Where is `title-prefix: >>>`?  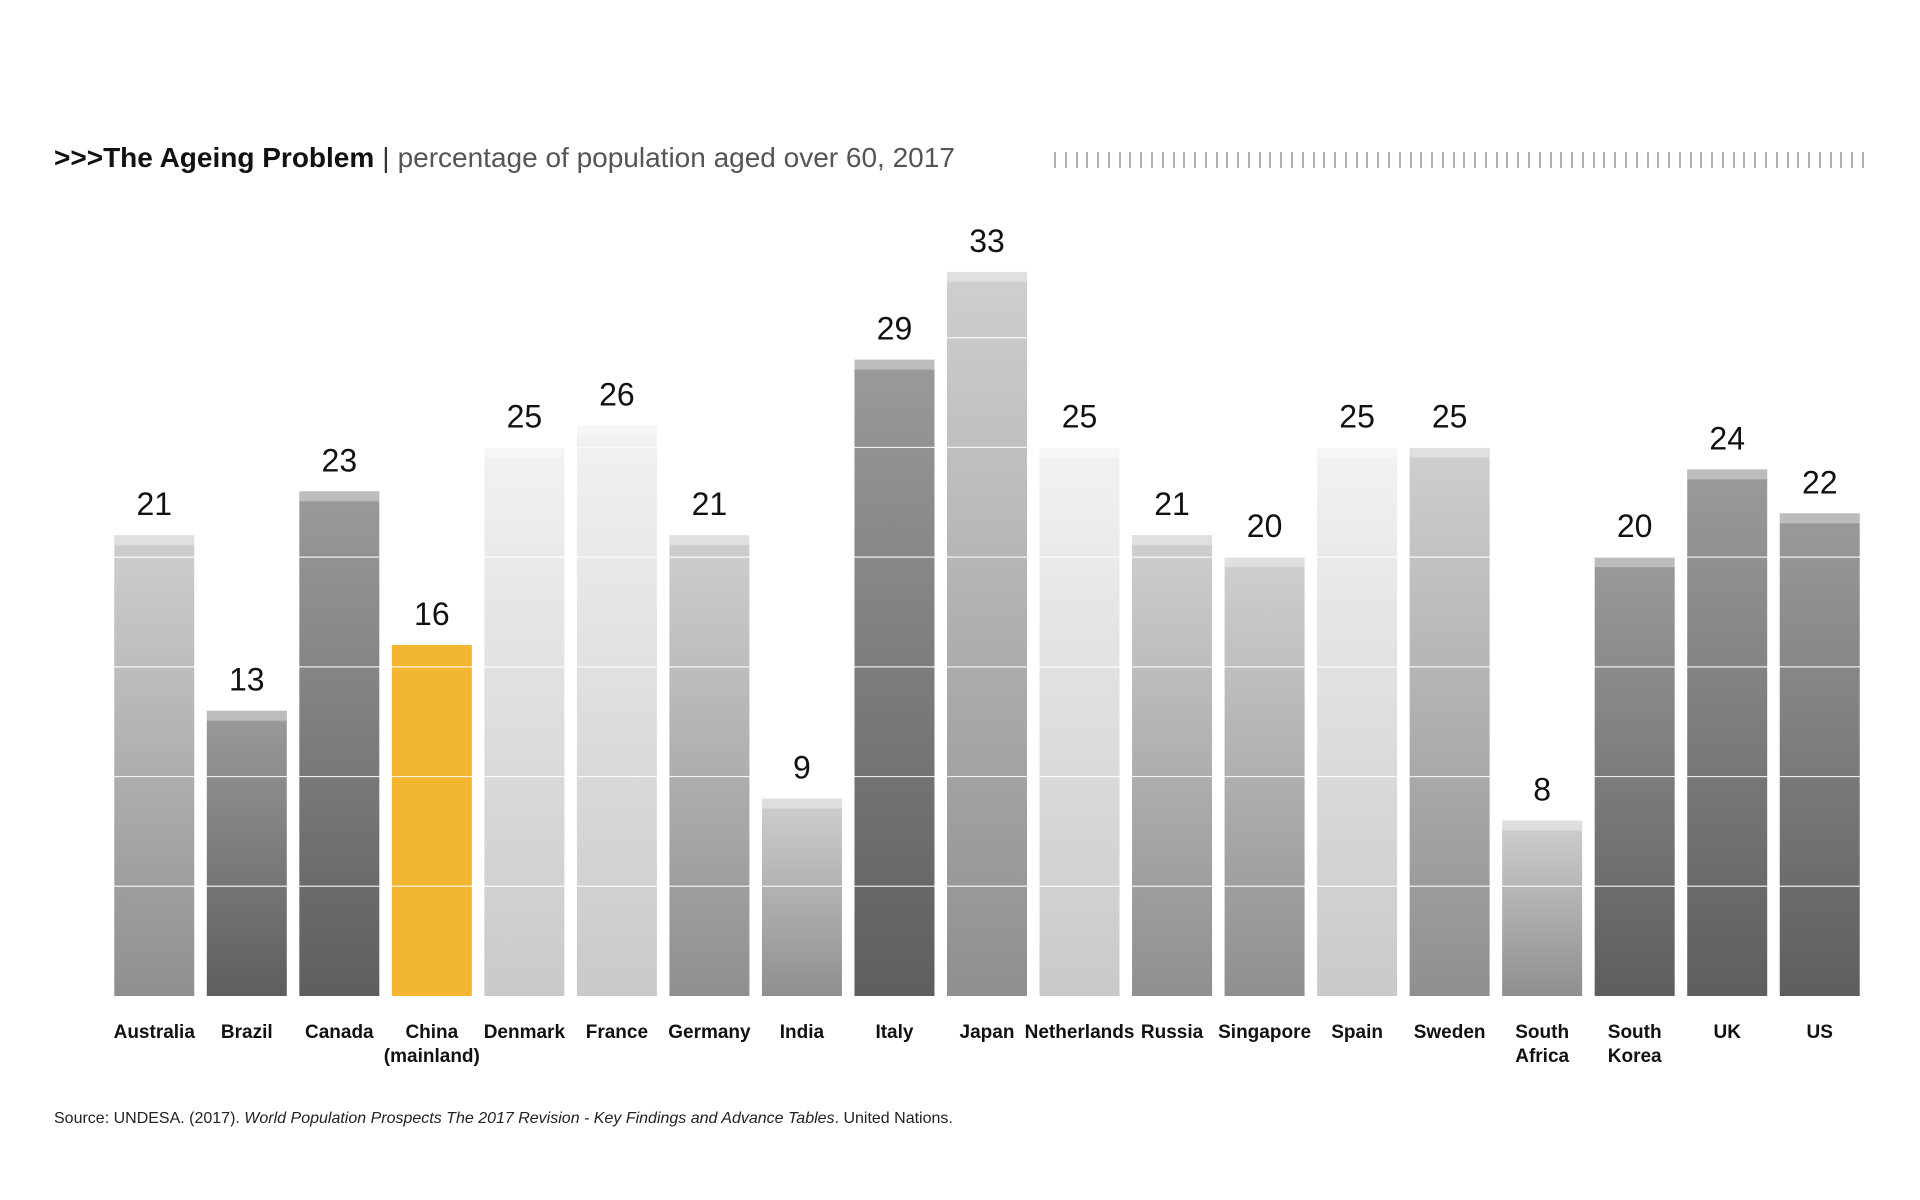
title-prefix: >>> is located at coordinates (79, 157).